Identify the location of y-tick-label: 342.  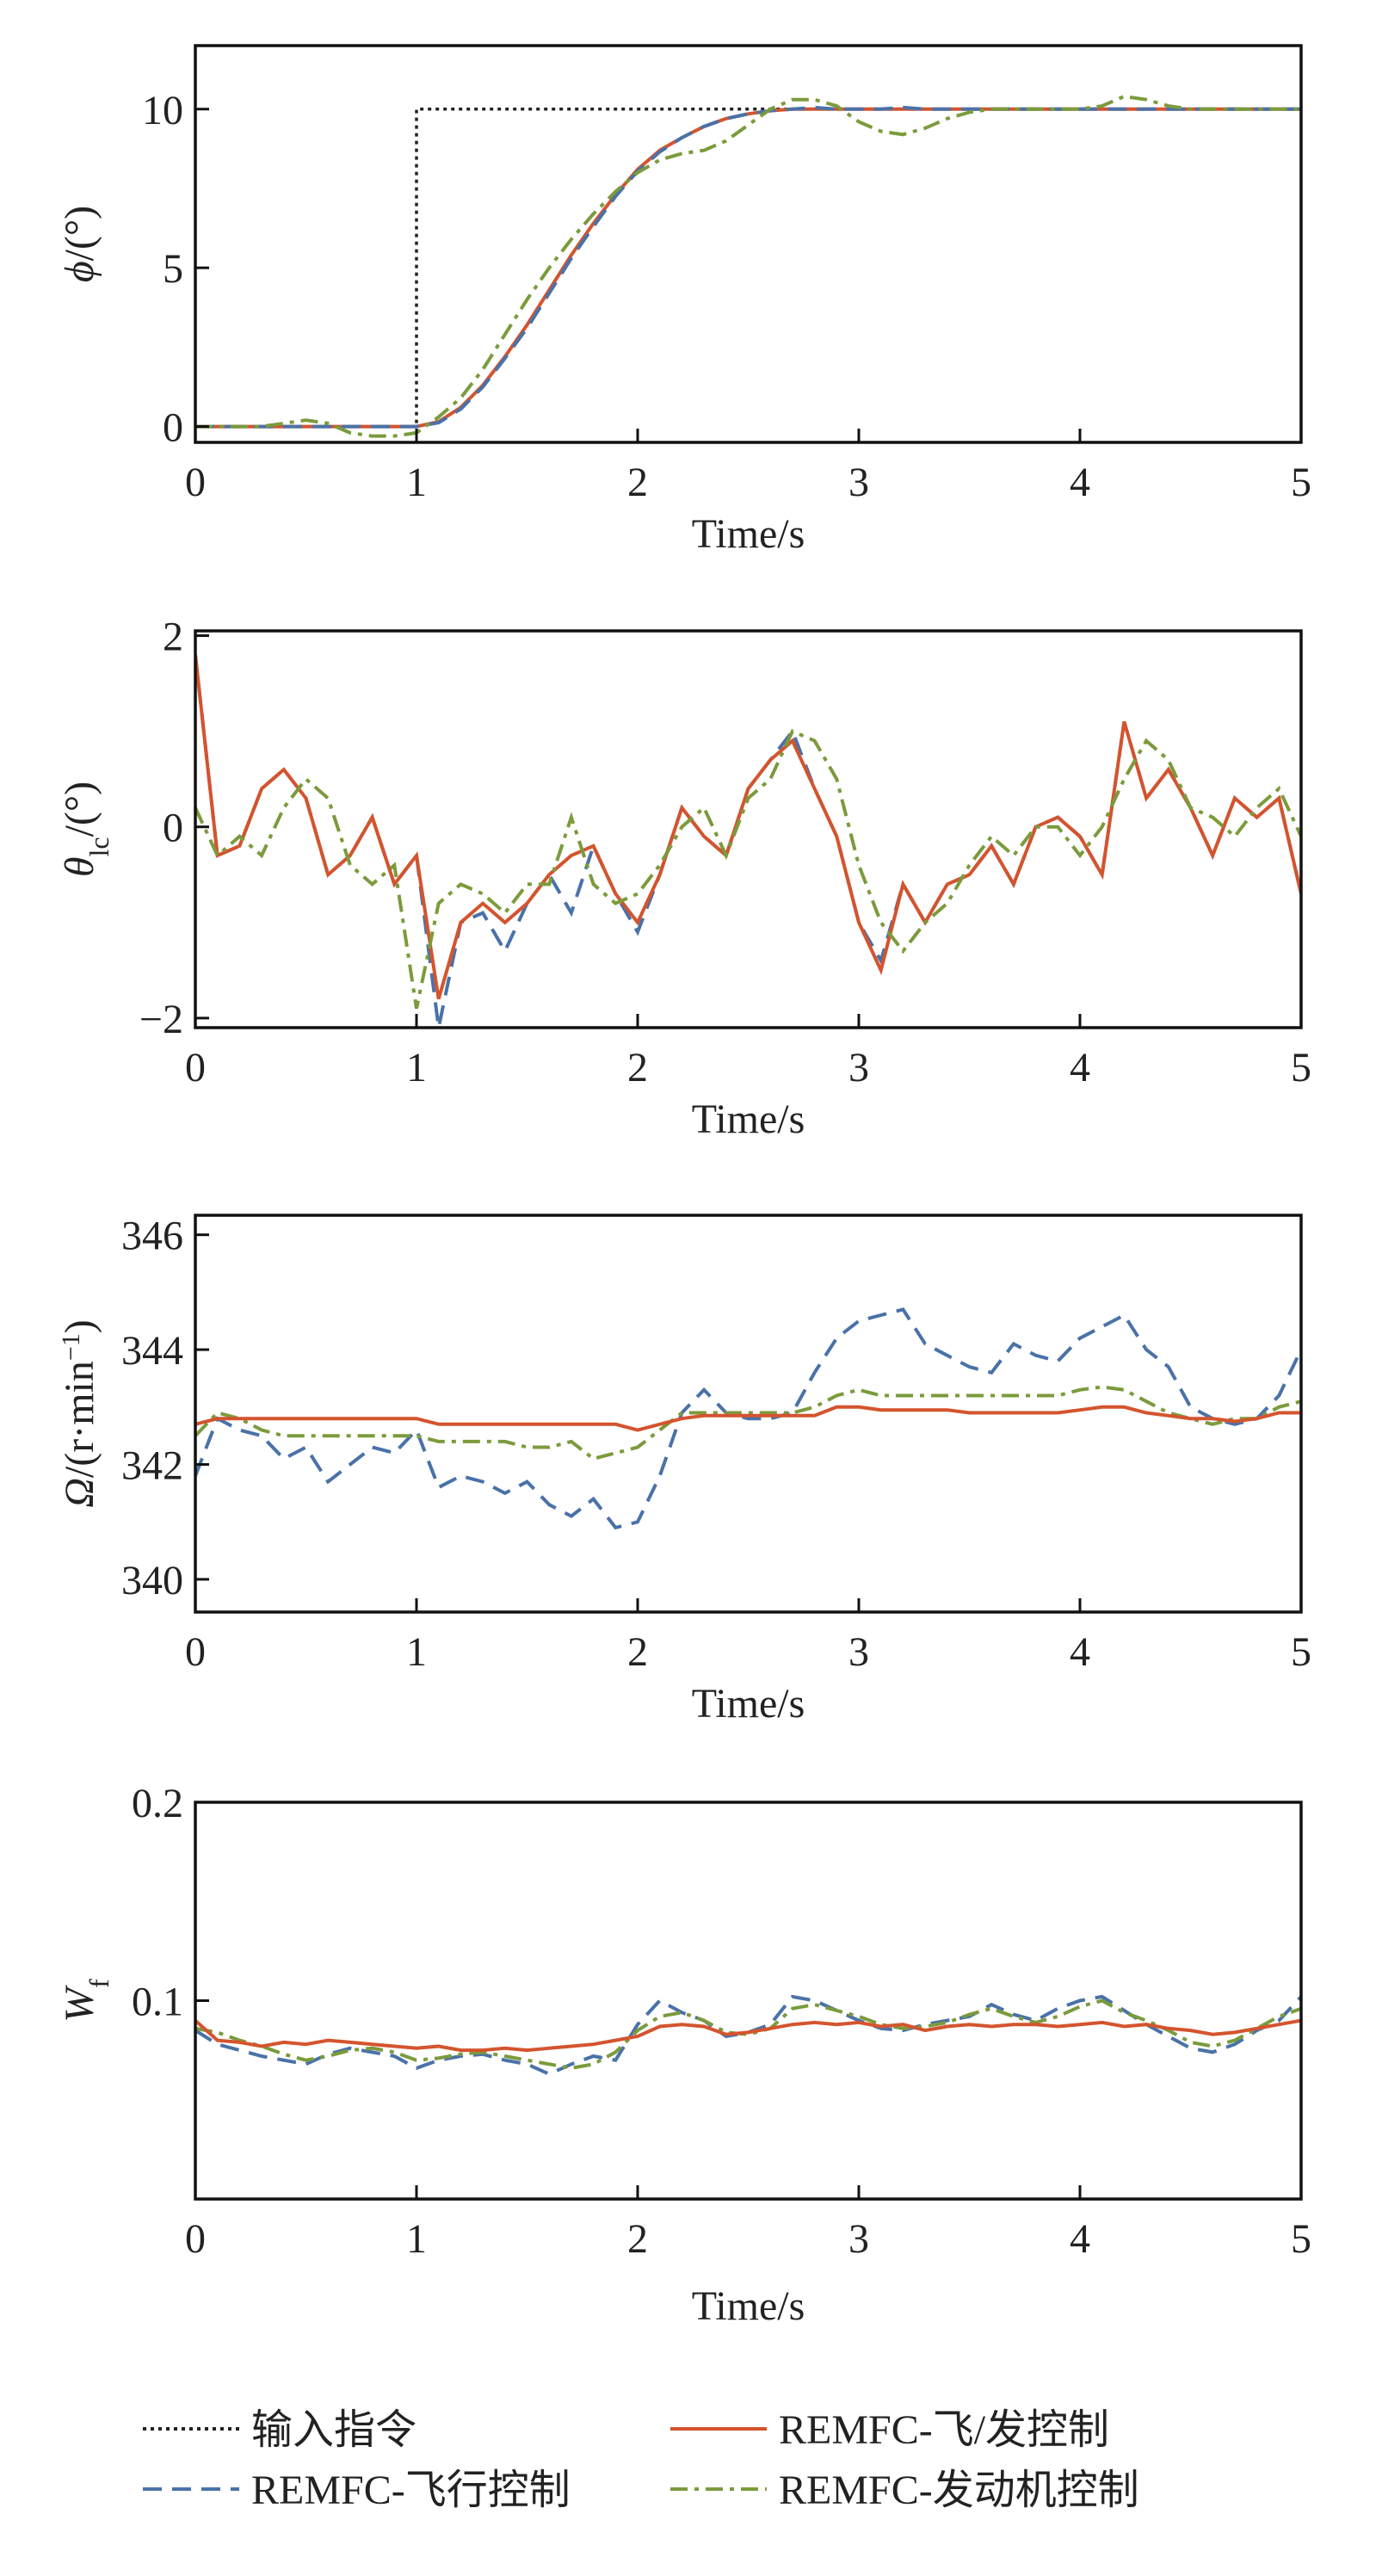
(152, 1466).